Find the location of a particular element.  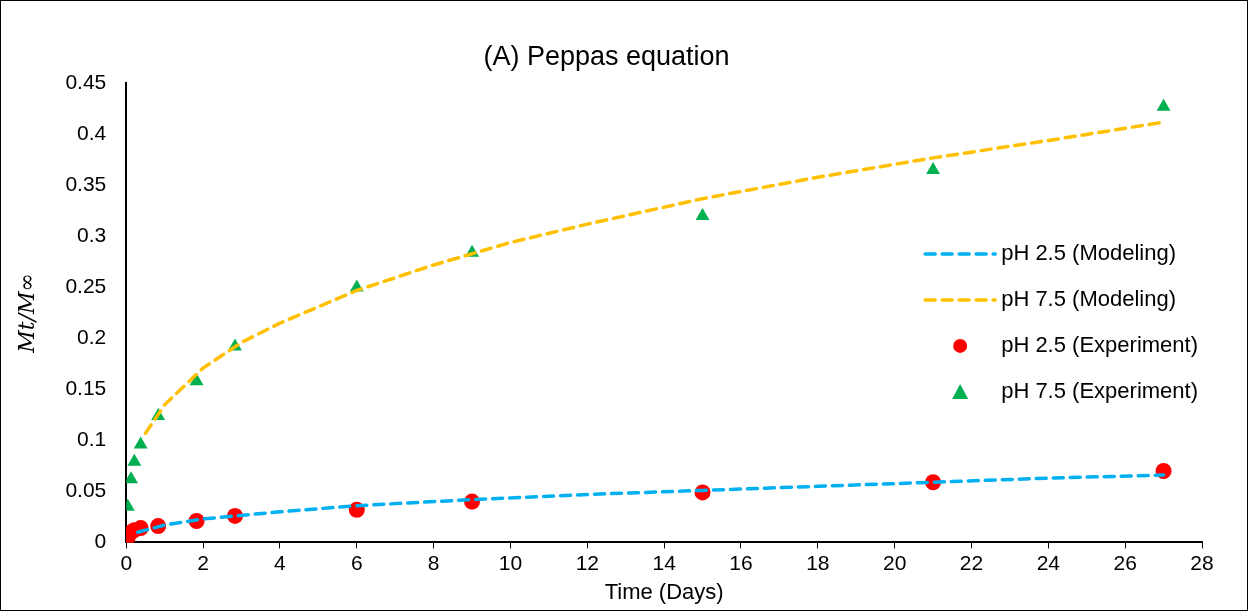

legend-label: pH 2.5 (Modeling) is located at coordinates (1089, 252).